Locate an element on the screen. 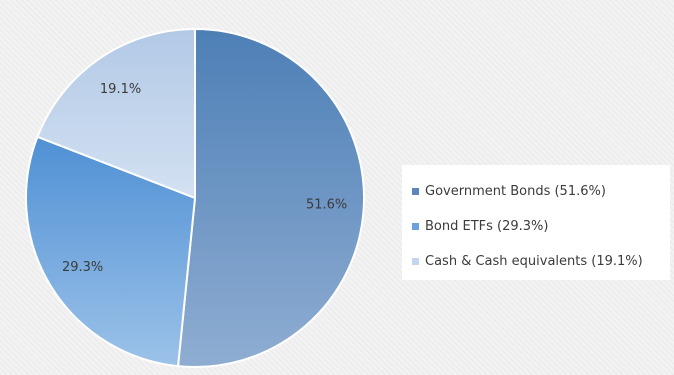 The image size is (674, 375). legend-item-government-bonds: Government Bonds (51.6%) is located at coordinates (509, 191).